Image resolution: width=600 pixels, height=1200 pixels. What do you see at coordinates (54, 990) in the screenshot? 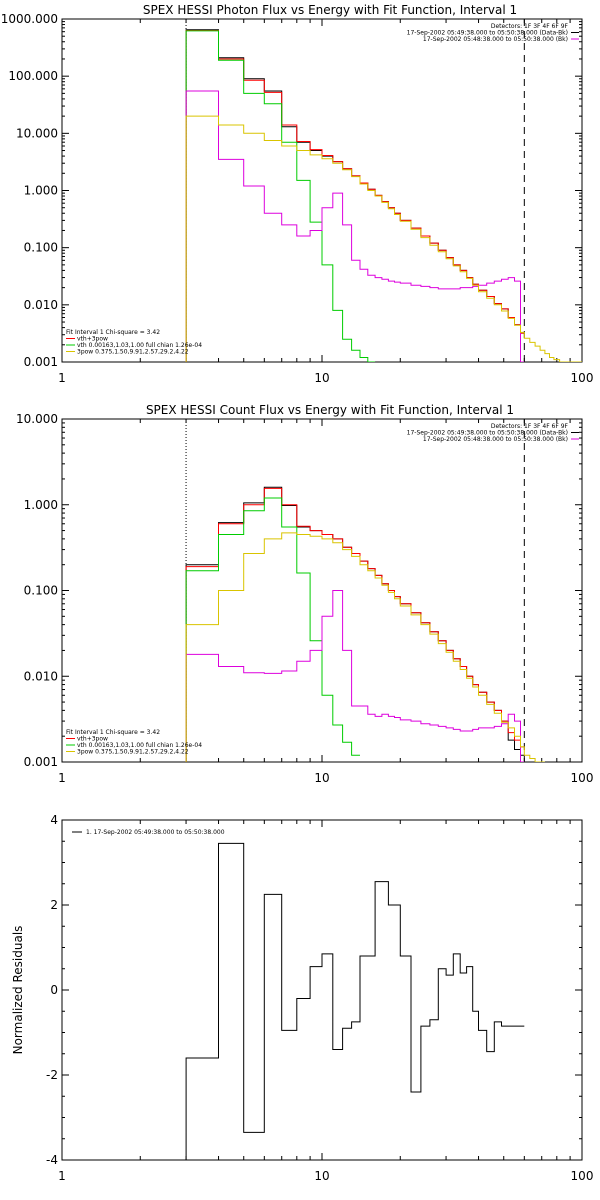
I see `y-tick-label: 0` at bounding box center [54, 990].